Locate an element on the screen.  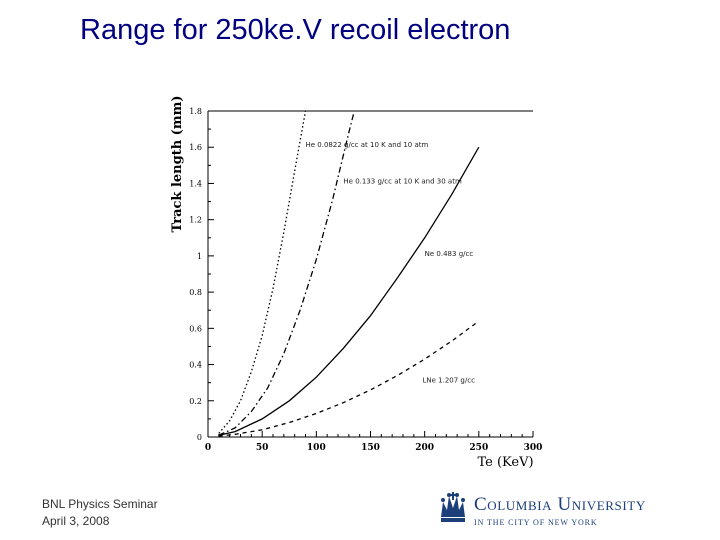
curve-annotation-4: LNe 1.207 g/cc is located at coordinates (449, 381).